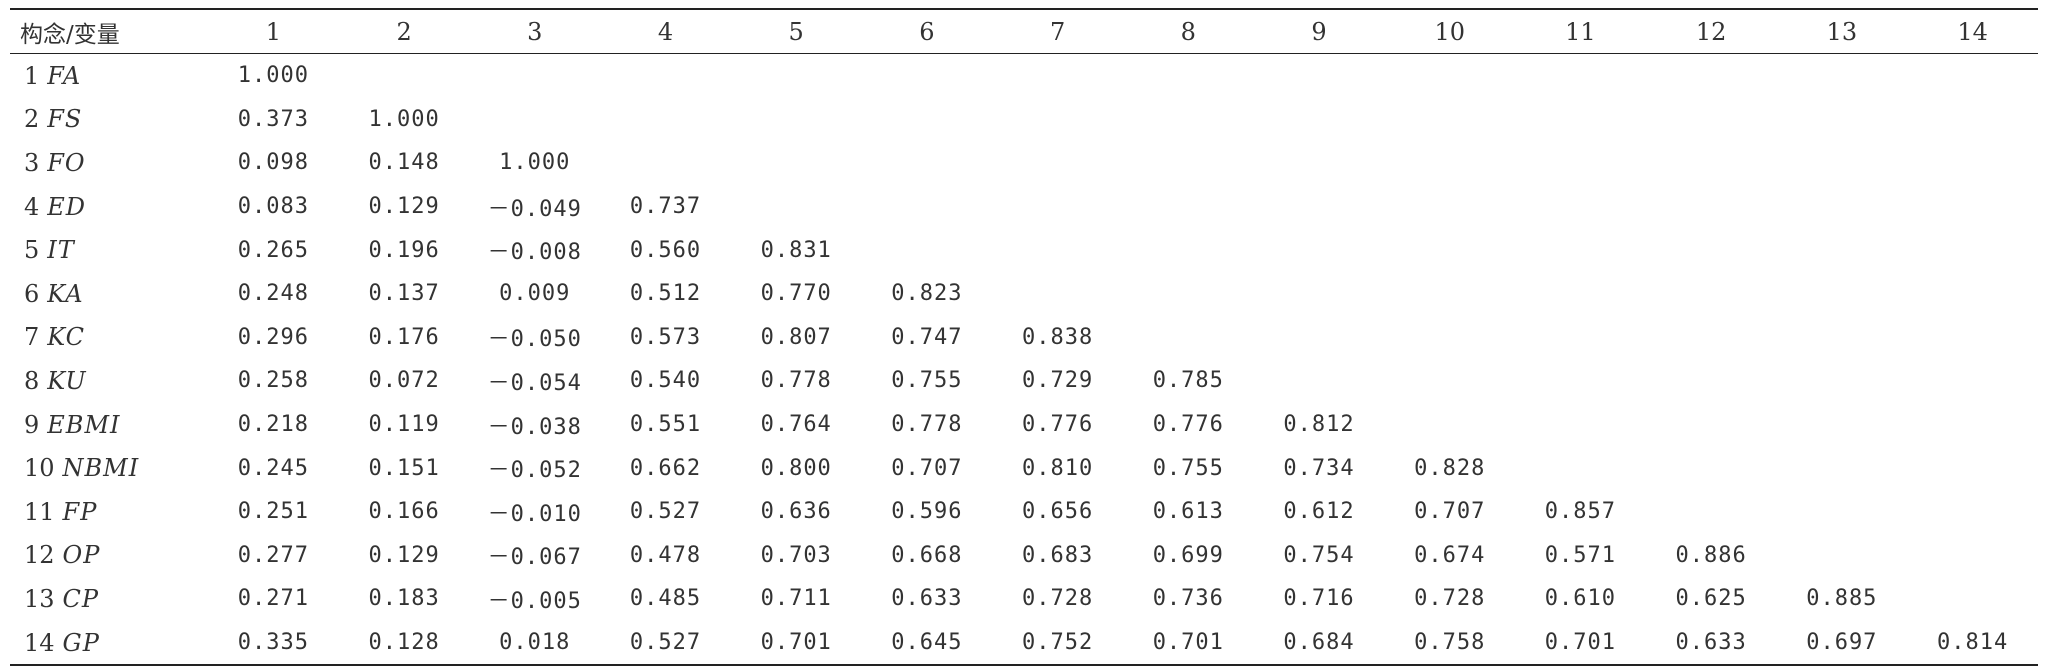 This screenshot has height=672, width=2048. I want to click on table-cell: 0.814, so click(1972, 643).